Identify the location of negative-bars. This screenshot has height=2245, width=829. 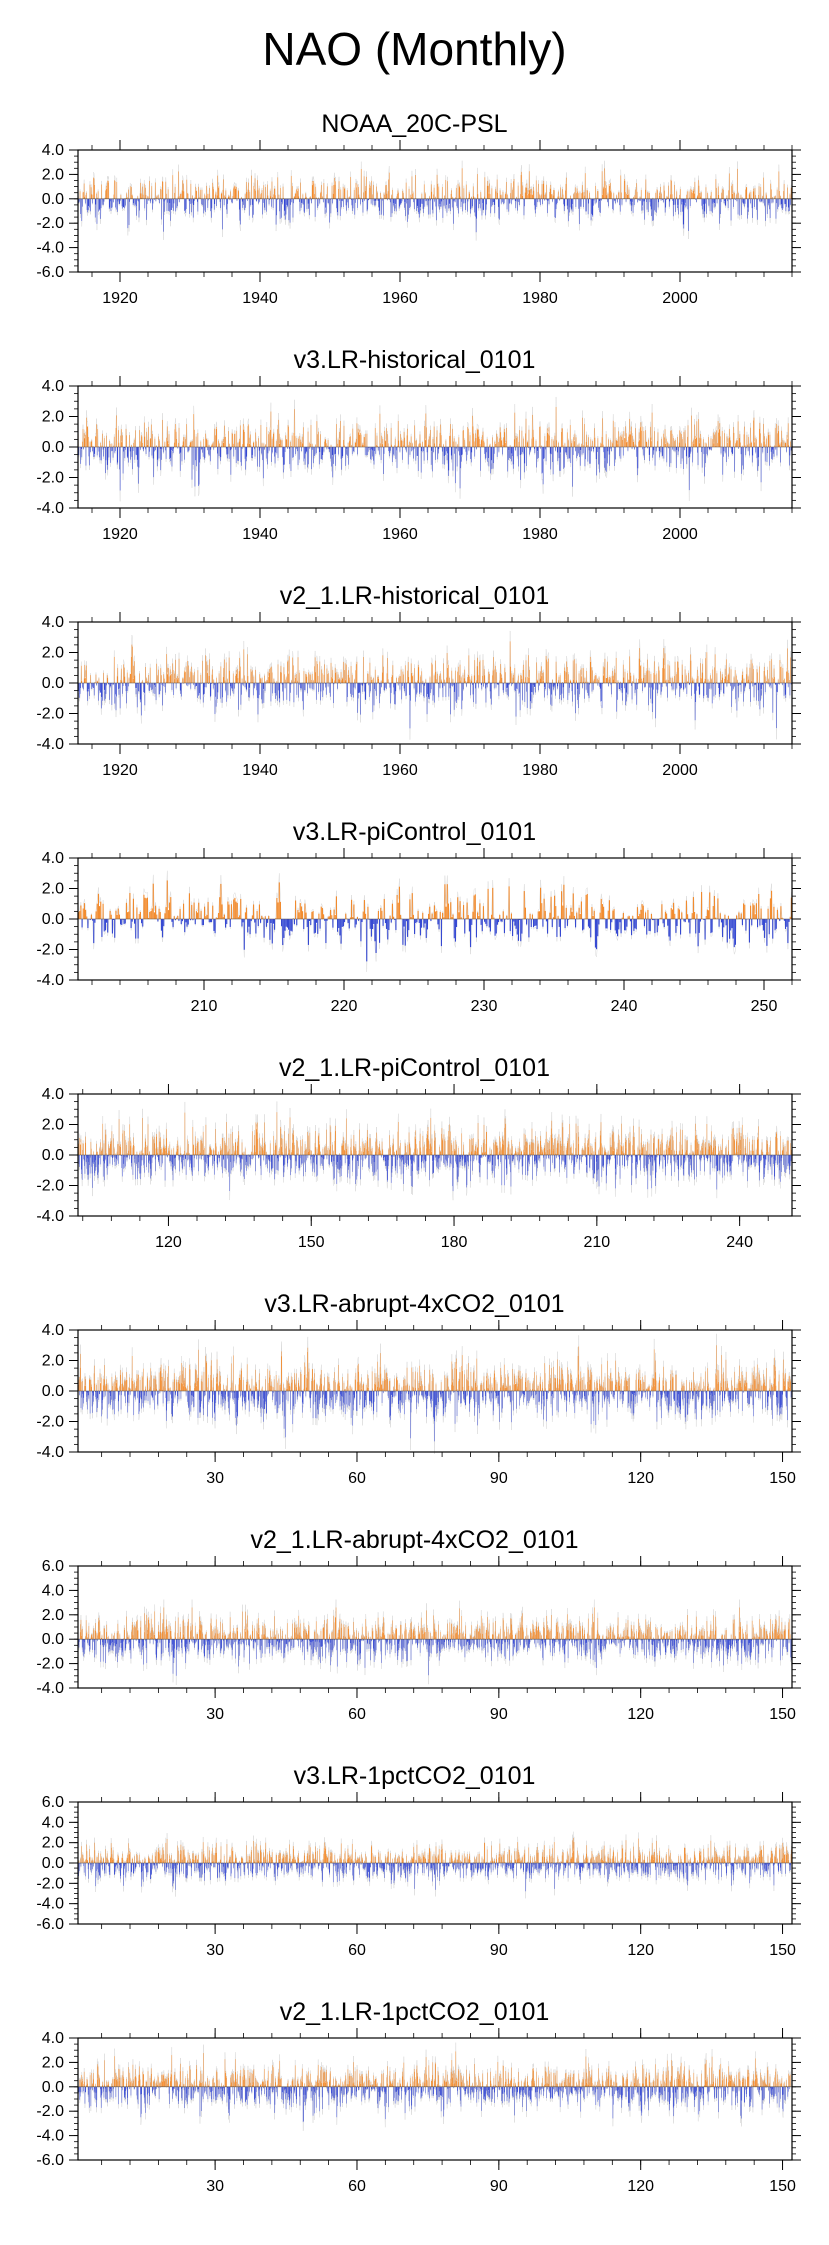
(434, 215).